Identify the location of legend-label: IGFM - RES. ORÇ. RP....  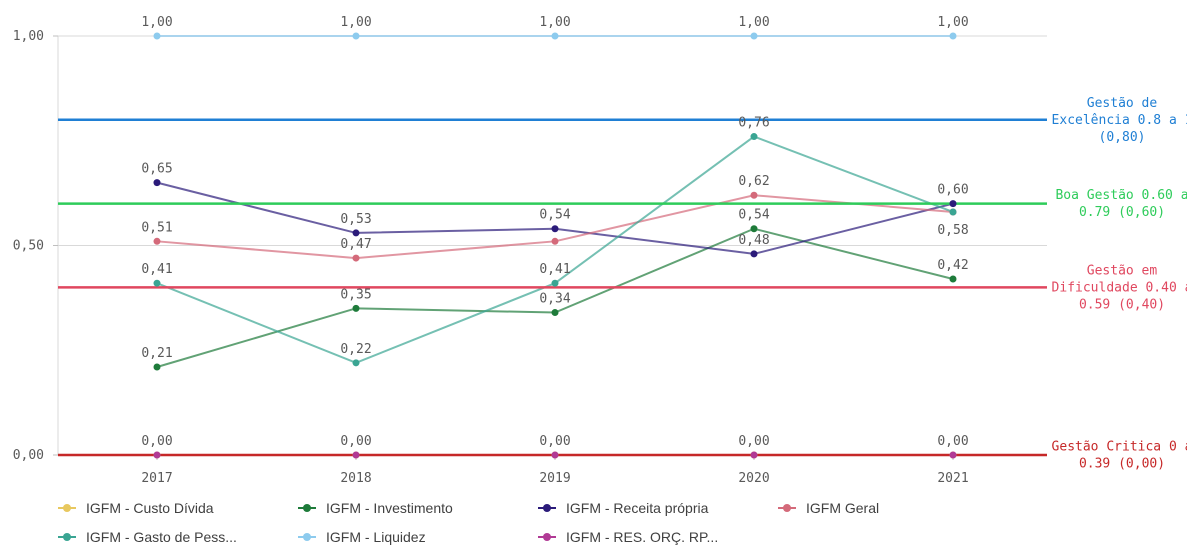
(642, 537).